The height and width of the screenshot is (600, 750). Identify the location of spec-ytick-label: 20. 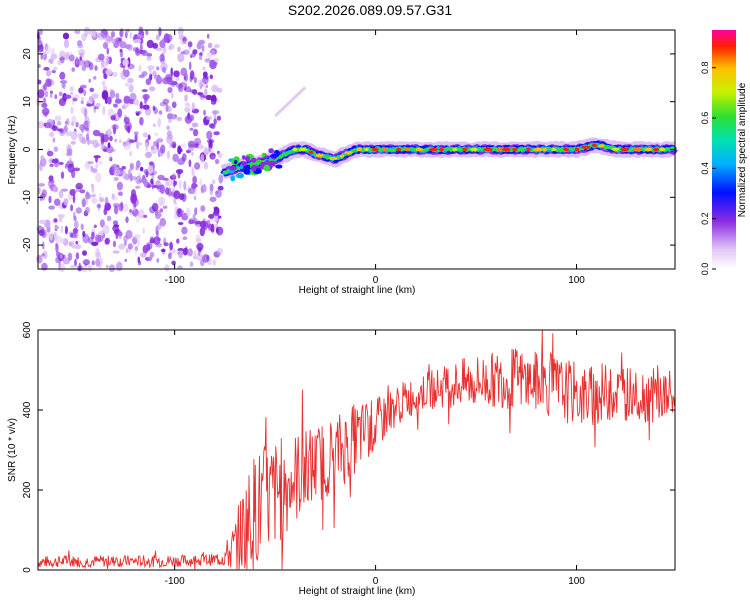
(27, 54).